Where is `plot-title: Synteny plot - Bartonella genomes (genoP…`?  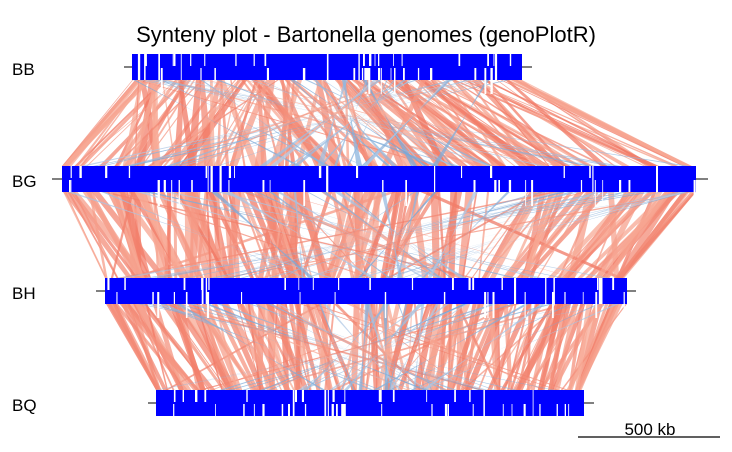
plot-title: Synteny plot - Bartonella genomes (genoP… is located at coordinates (366, 34).